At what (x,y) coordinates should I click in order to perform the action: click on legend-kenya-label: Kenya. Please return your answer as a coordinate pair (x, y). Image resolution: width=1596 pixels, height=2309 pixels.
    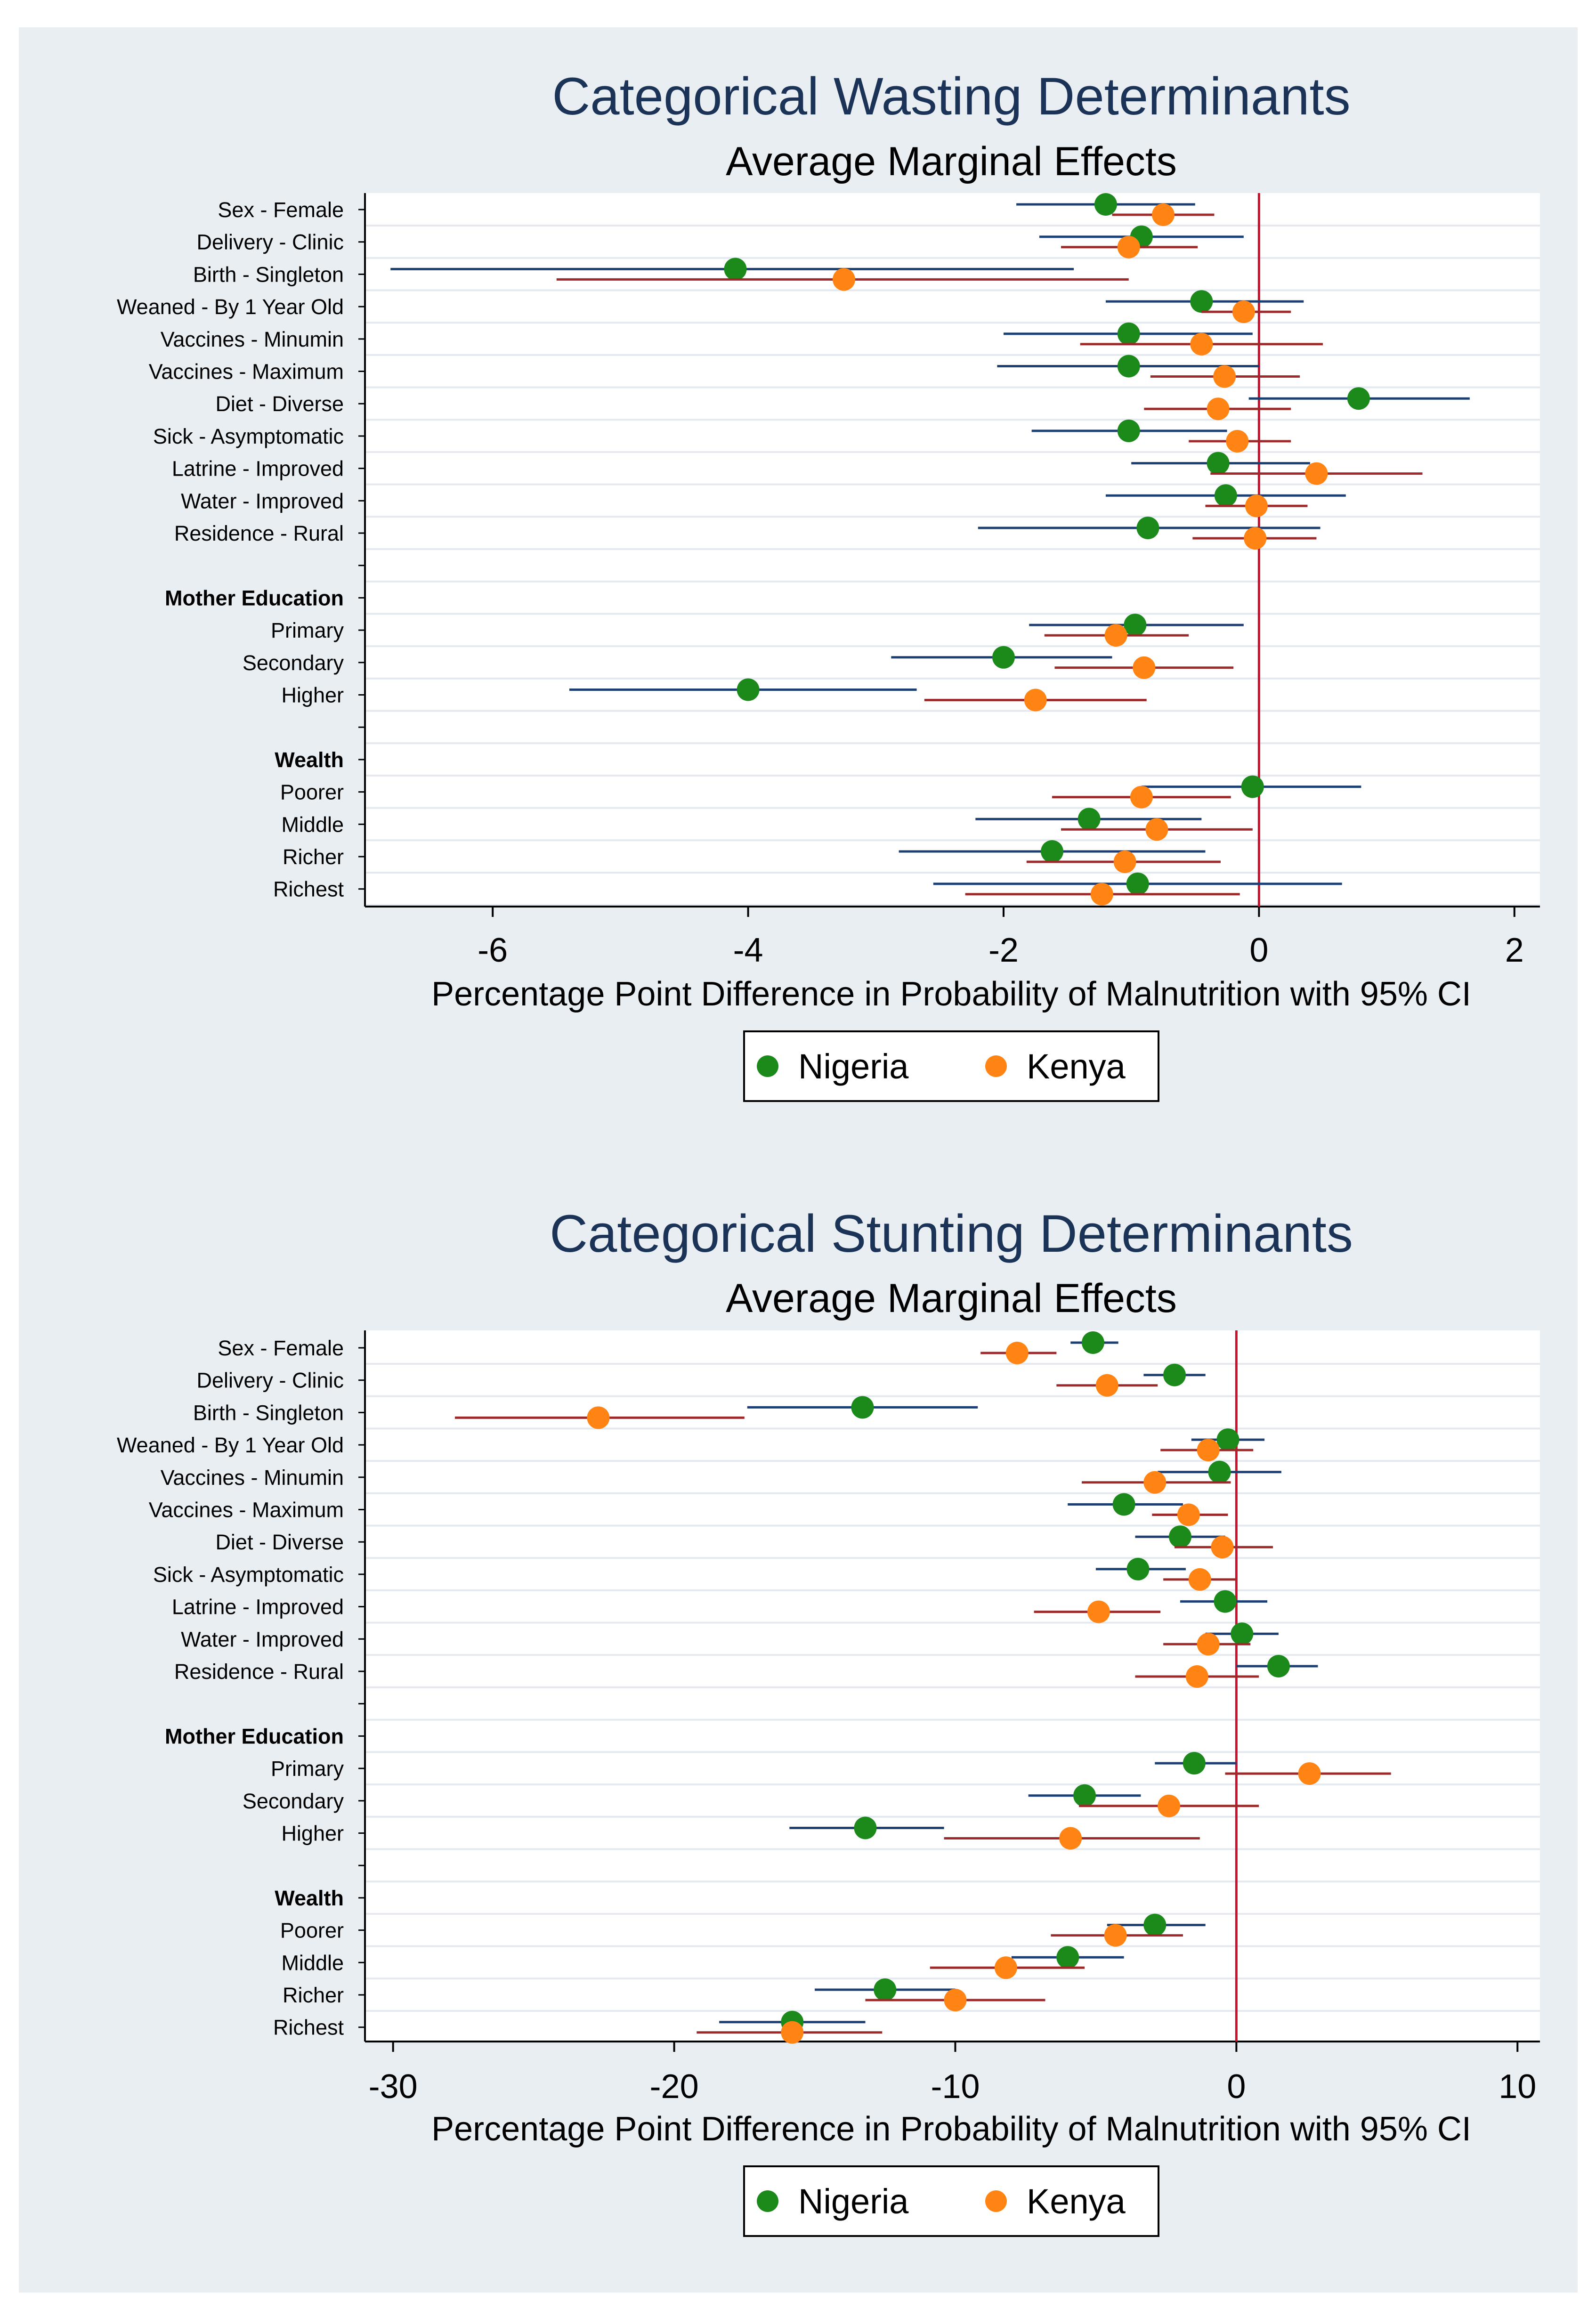
    Looking at the image, I should click on (1076, 2201).